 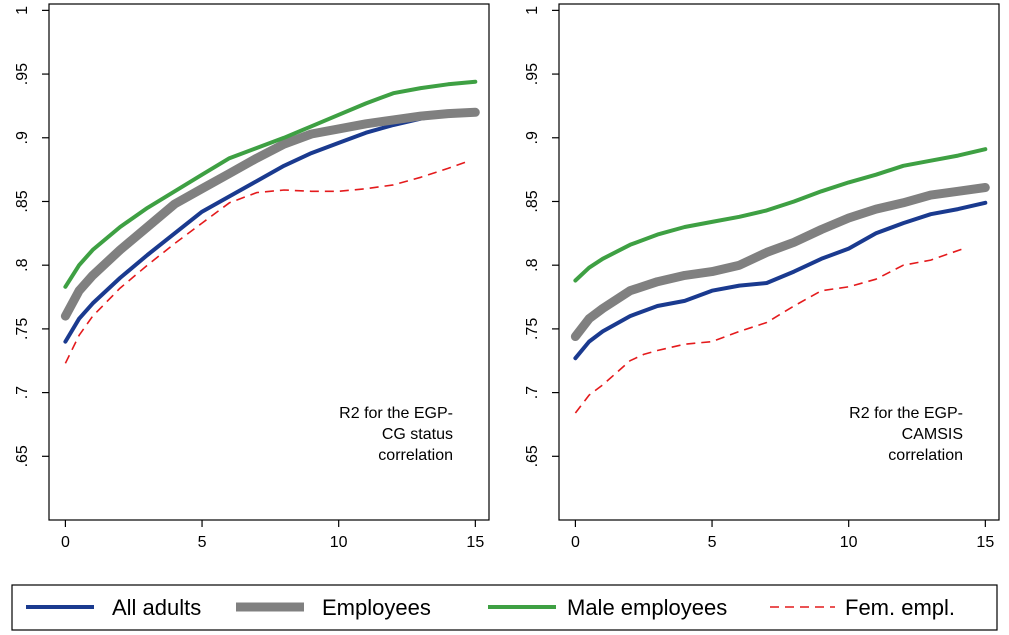 What do you see at coordinates (417, 434) in the screenshot?
I see `annotation-text: CG status` at bounding box center [417, 434].